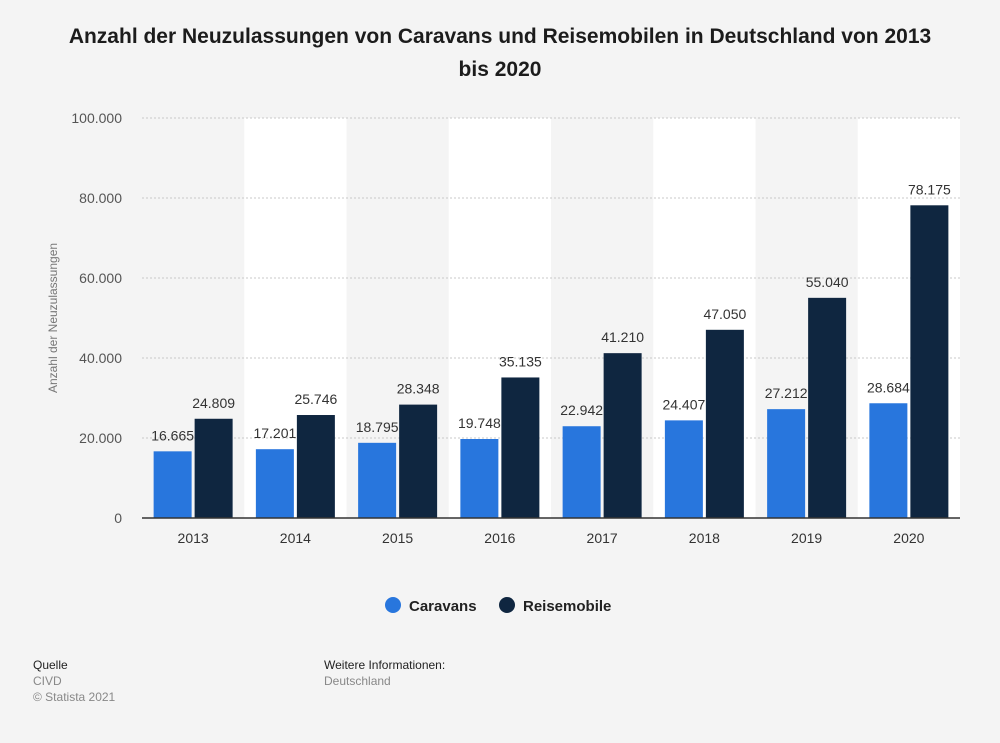  I want to click on data-label: 27.212, so click(786, 393).